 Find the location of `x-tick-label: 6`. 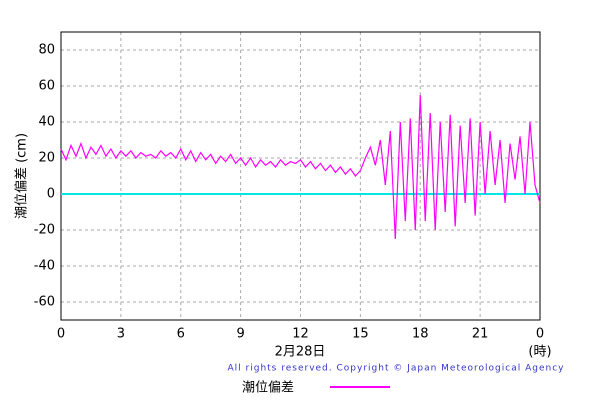

x-tick-label: 6 is located at coordinates (181, 334).